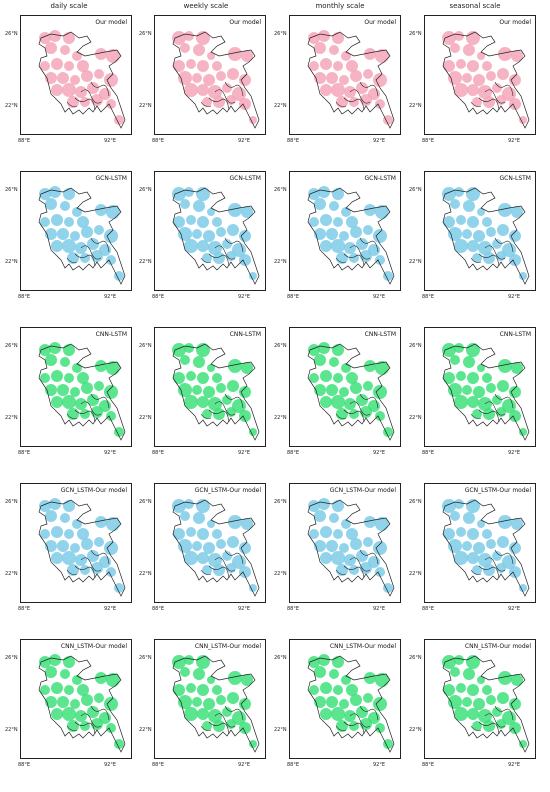 The height and width of the screenshot is (792, 550). I want to click on lon-label-right: 92°E, so click(514, 453).